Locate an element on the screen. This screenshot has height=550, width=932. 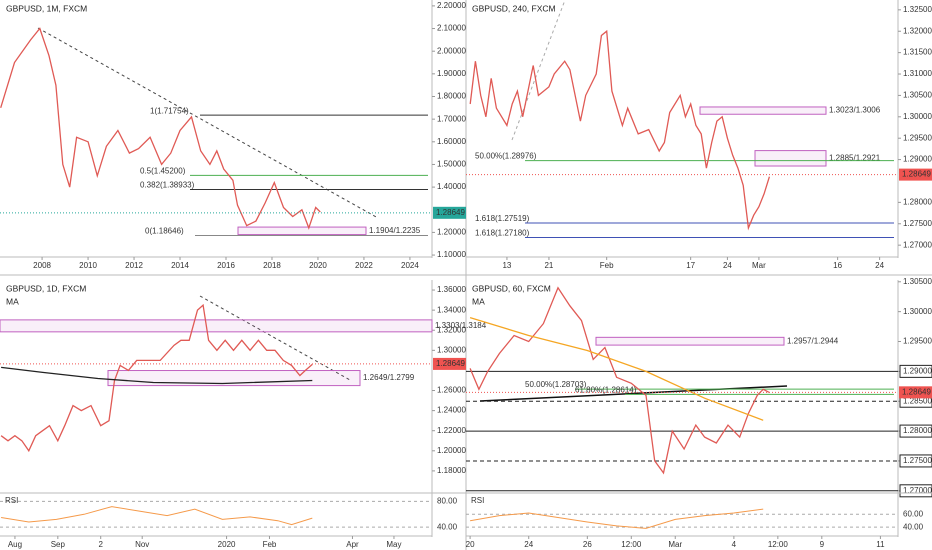
x-tick-label: 2018 is located at coordinates (272, 265).